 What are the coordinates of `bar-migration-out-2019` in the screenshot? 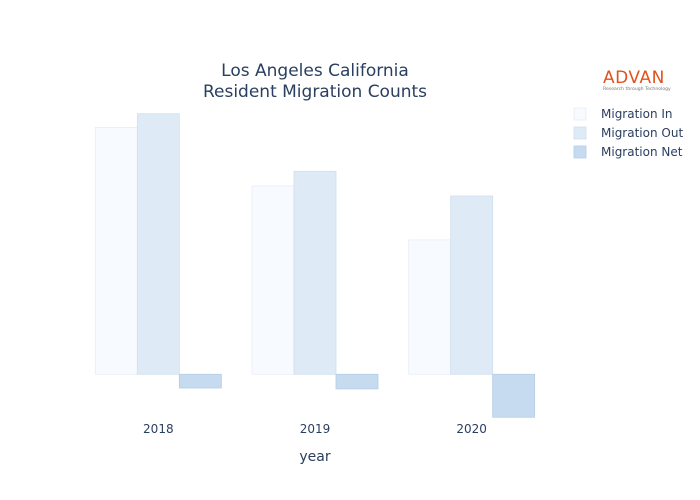 It's located at (315, 272).